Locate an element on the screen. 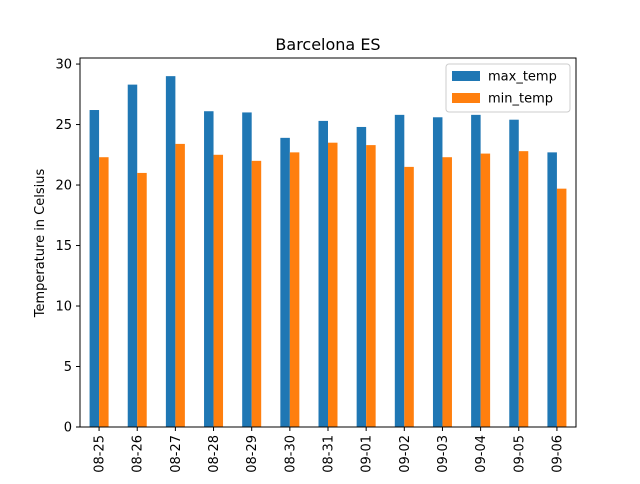  x-tick-label: 08-28 is located at coordinates (214, 454).